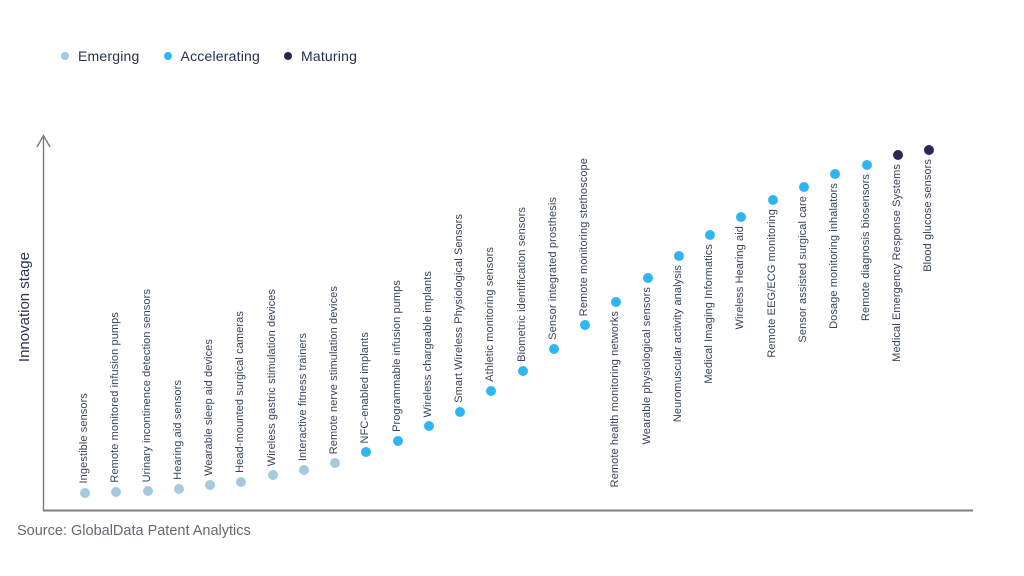 The width and height of the screenshot is (1024, 576). I want to click on legend-item-accelerating: Accelerating, so click(211, 56).